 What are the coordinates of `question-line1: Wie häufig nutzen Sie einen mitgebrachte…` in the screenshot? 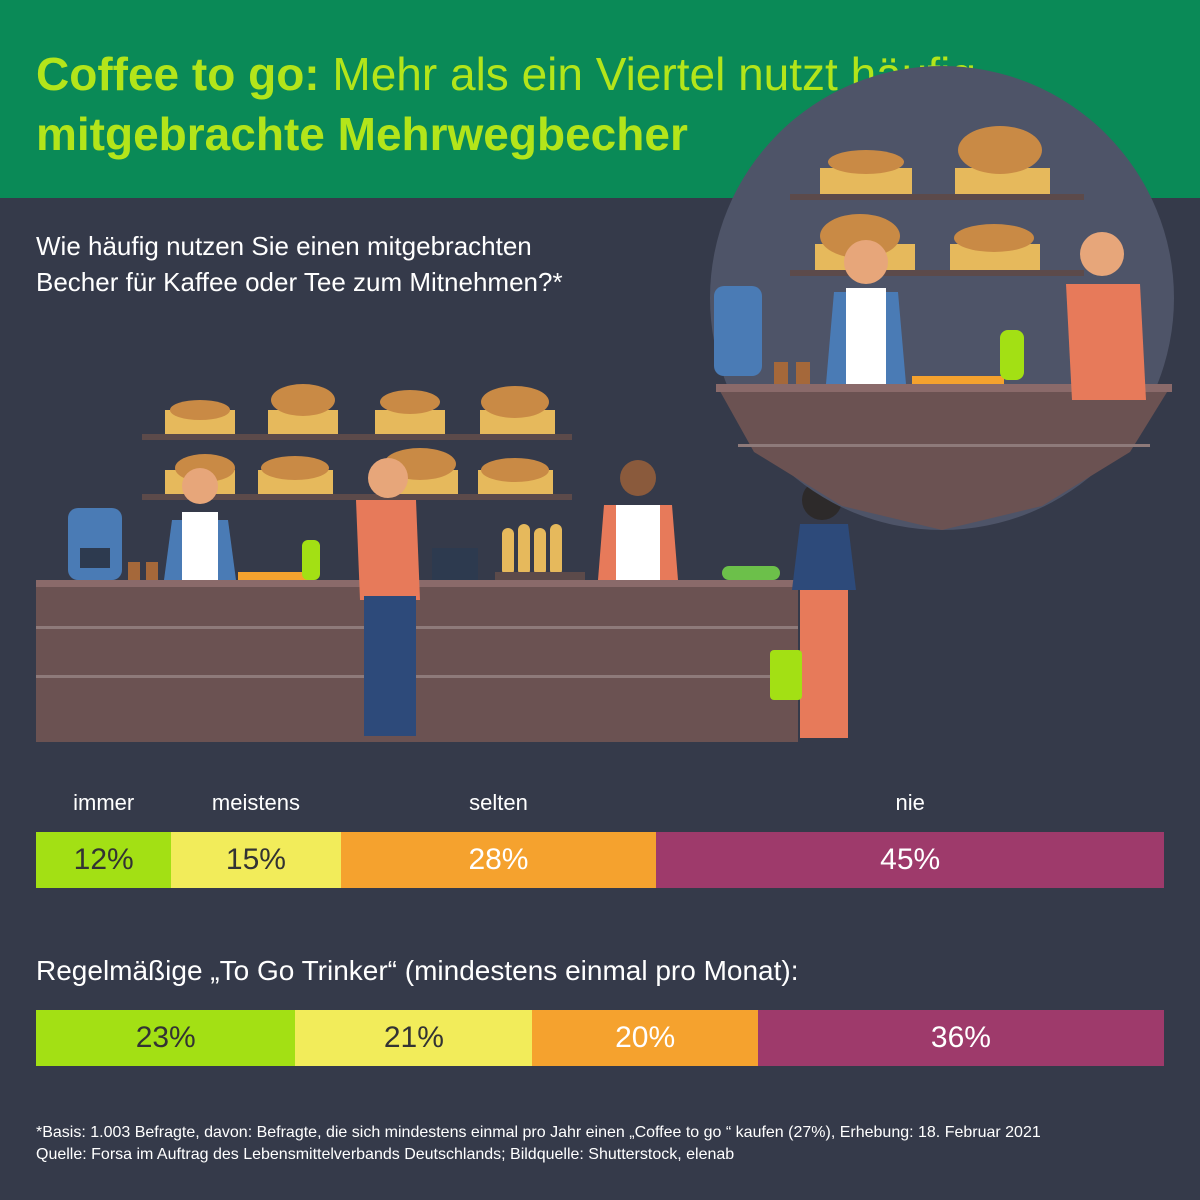 It's located at (284, 246).